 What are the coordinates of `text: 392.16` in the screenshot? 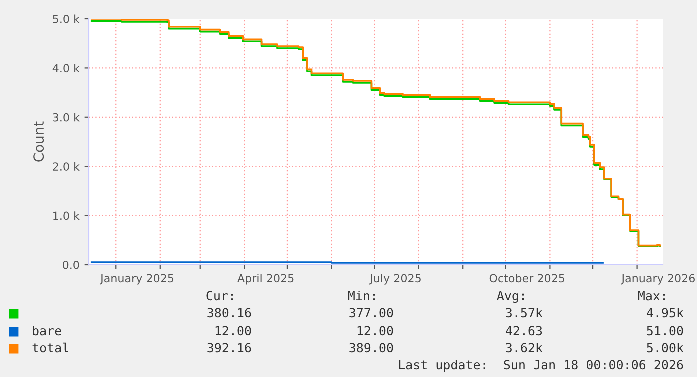 It's located at (230, 348).